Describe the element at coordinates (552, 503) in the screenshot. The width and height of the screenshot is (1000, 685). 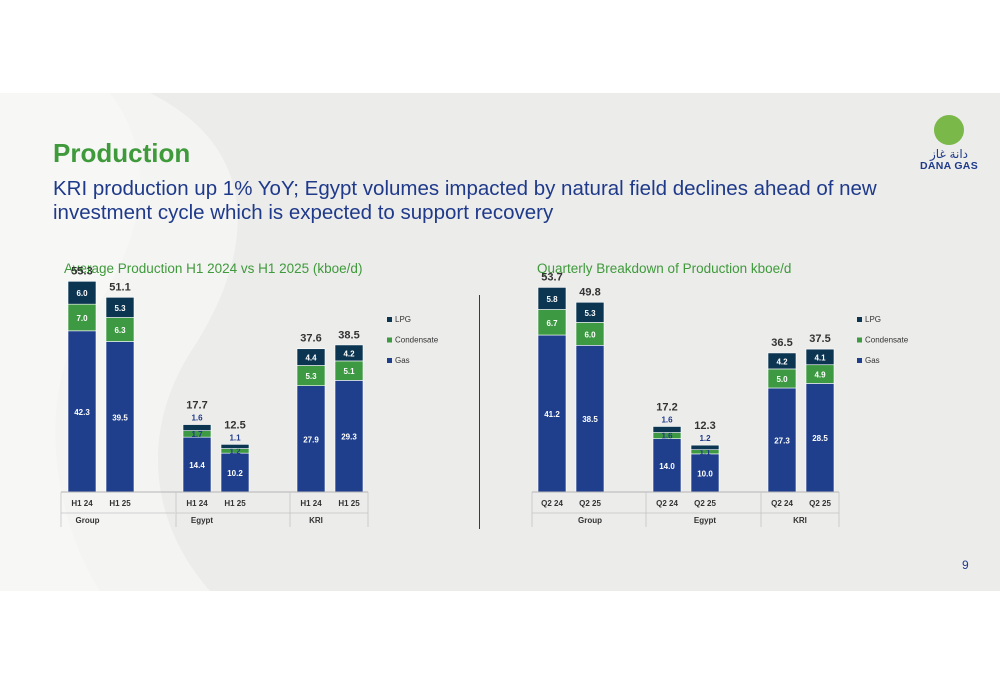
I see `x-tick-label-0: Q2 24` at that location.